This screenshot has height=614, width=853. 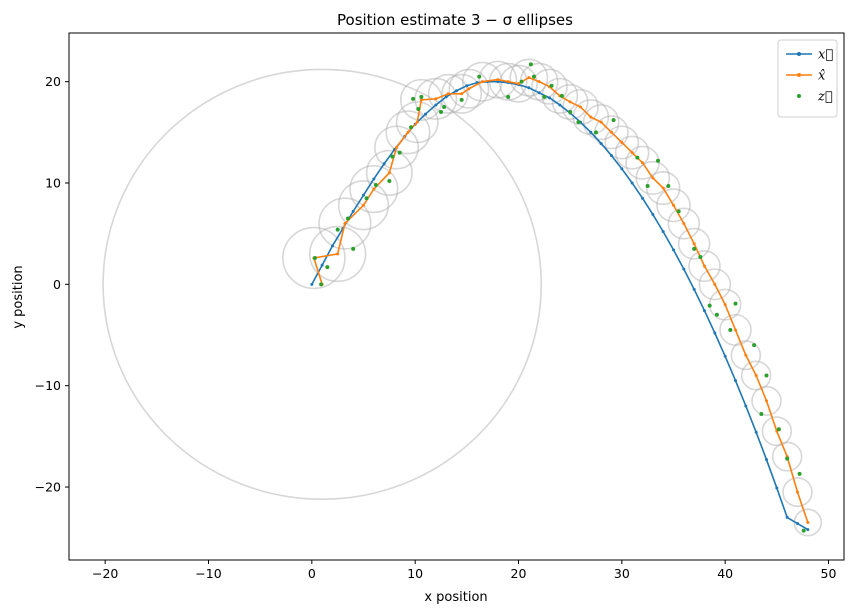 I want to click on y-tick-label: −10, so click(x=48, y=385).